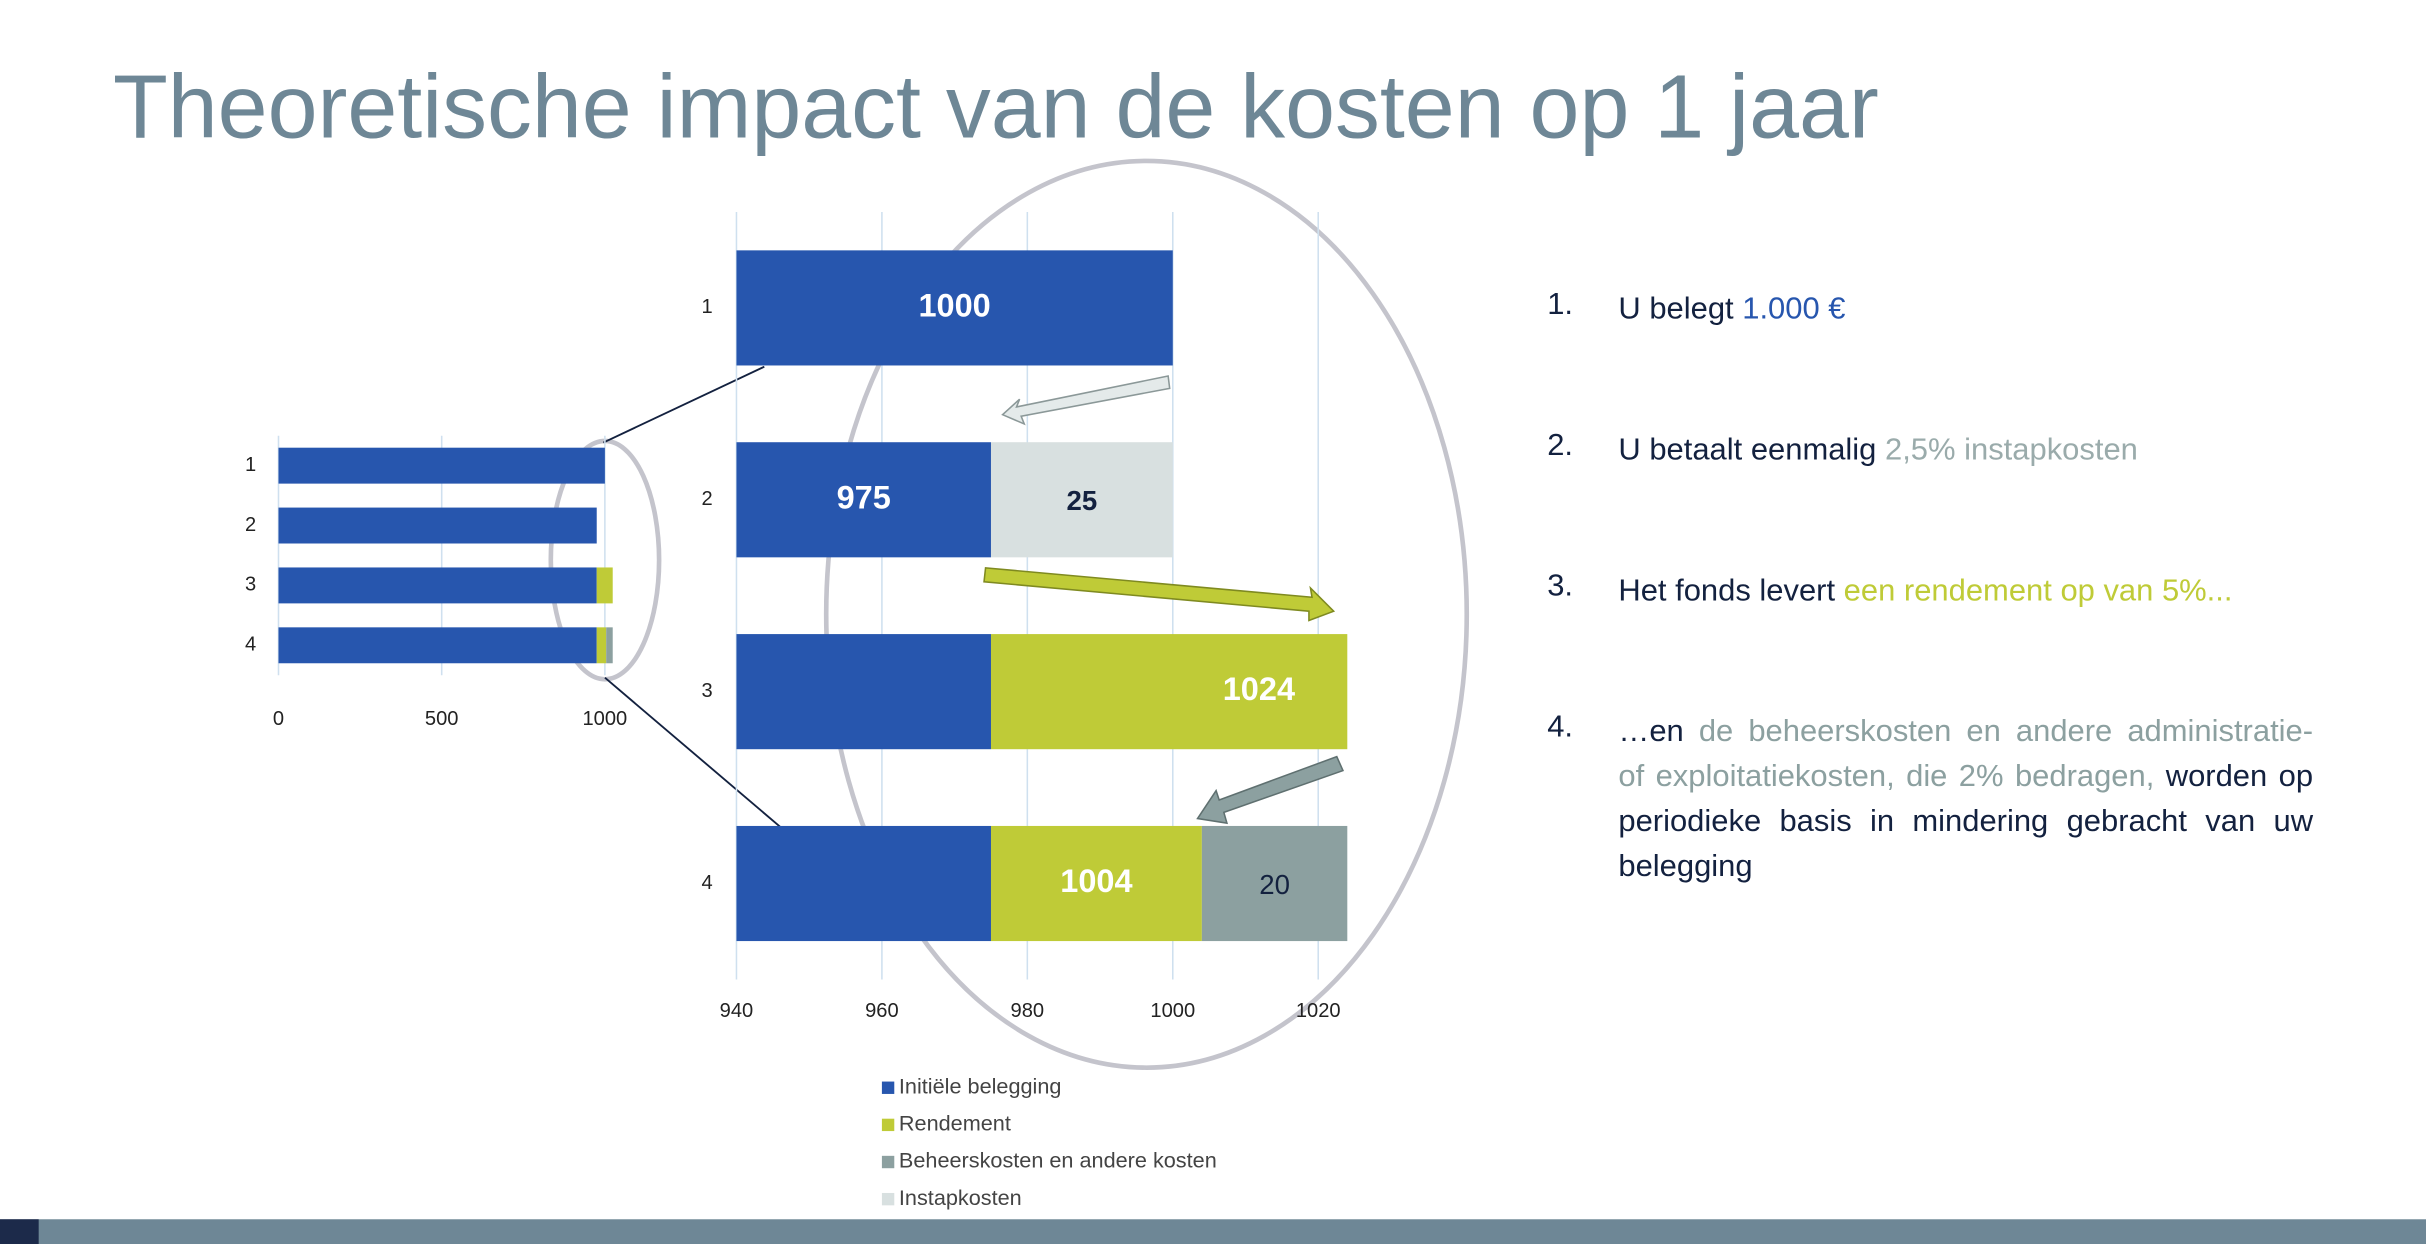 The width and height of the screenshot is (2426, 1244). Describe the element at coordinates (1318, 1011) in the screenshot. I see `x-tick-label: 1020` at that location.